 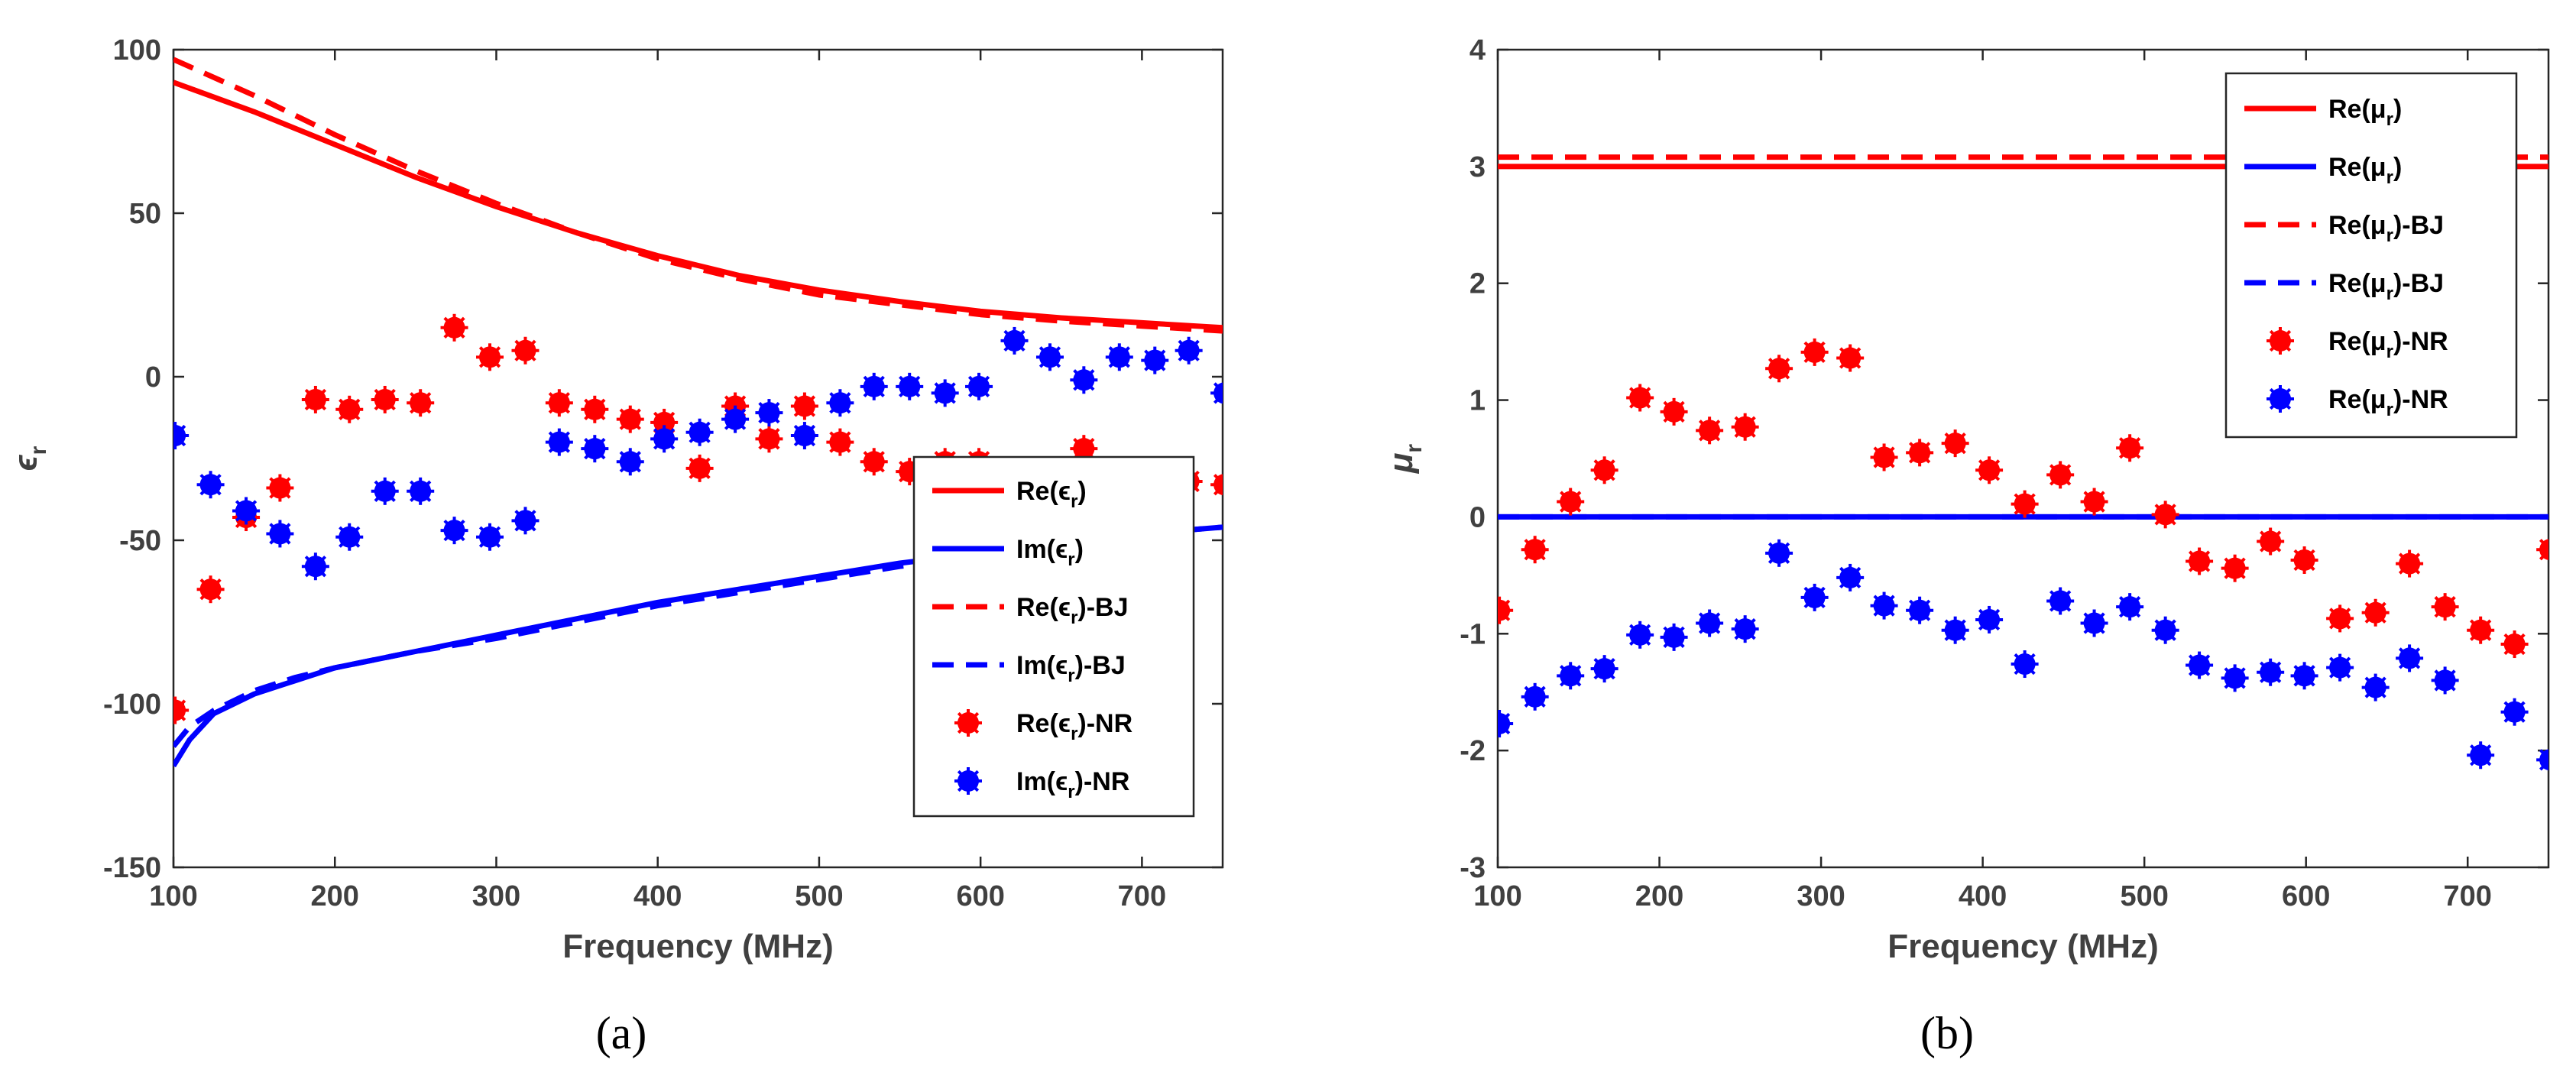 What do you see at coordinates (2022, 946) in the screenshot?
I see `x-axis-label: Frequency (MHz)` at bounding box center [2022, 946].